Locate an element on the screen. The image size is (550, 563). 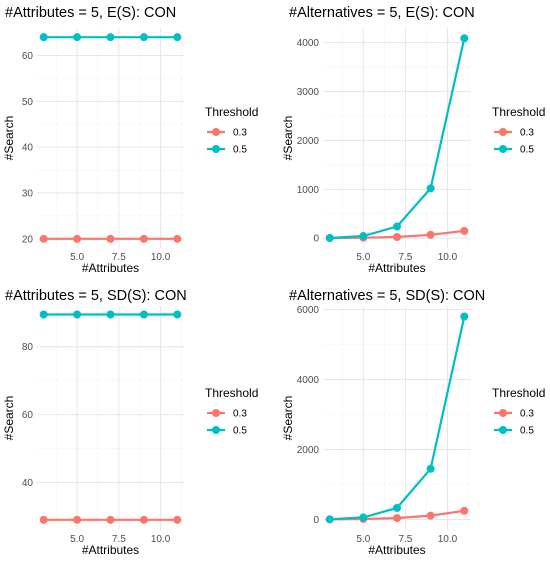
y-tick-label: 60 is located at coordinates (28, 56).